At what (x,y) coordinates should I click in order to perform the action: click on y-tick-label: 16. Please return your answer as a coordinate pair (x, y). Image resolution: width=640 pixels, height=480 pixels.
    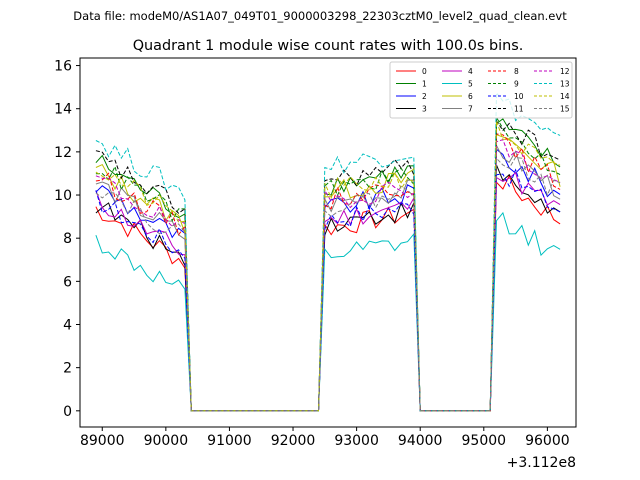
    Looking at the image, I should click on (63, 67).